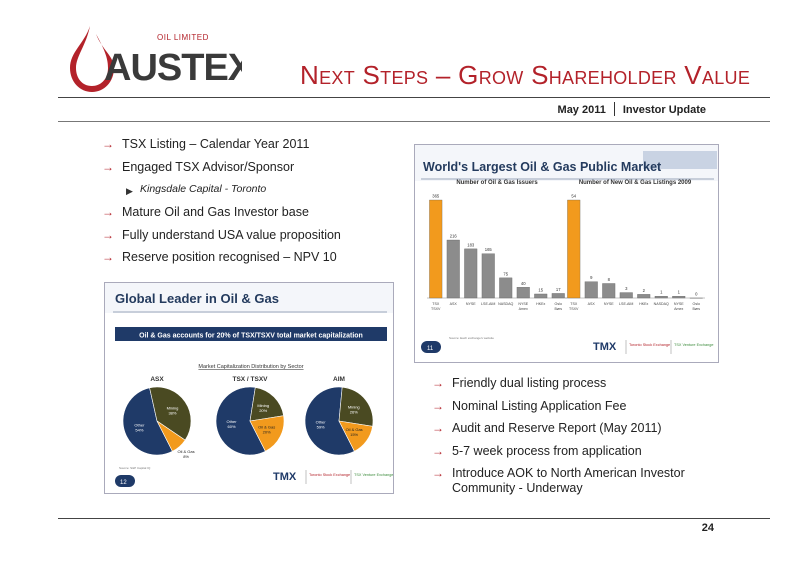 The image size is (800, 566). What do you see at coordinates (519, 383) in the screenshot?
I see `bullet-item: → Friendly dual listing process` at bounding box center [519, 383].